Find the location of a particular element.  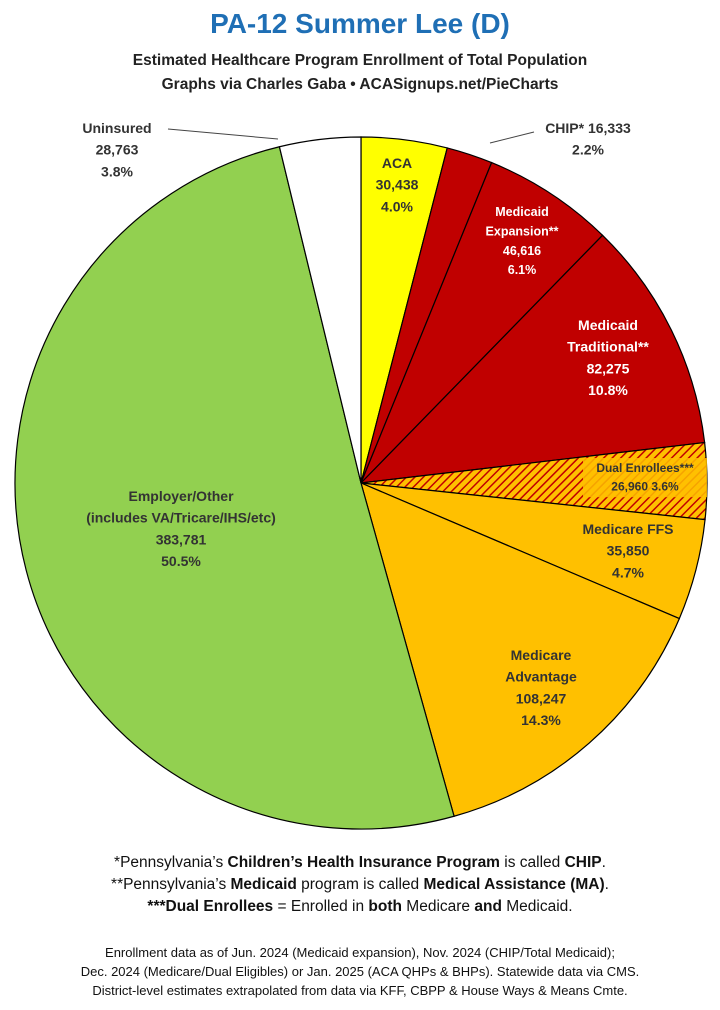

slice-label-medicaid-traditional: Medicaid Traditional** 82,275 10.8% is located at coordinates (608, 357).